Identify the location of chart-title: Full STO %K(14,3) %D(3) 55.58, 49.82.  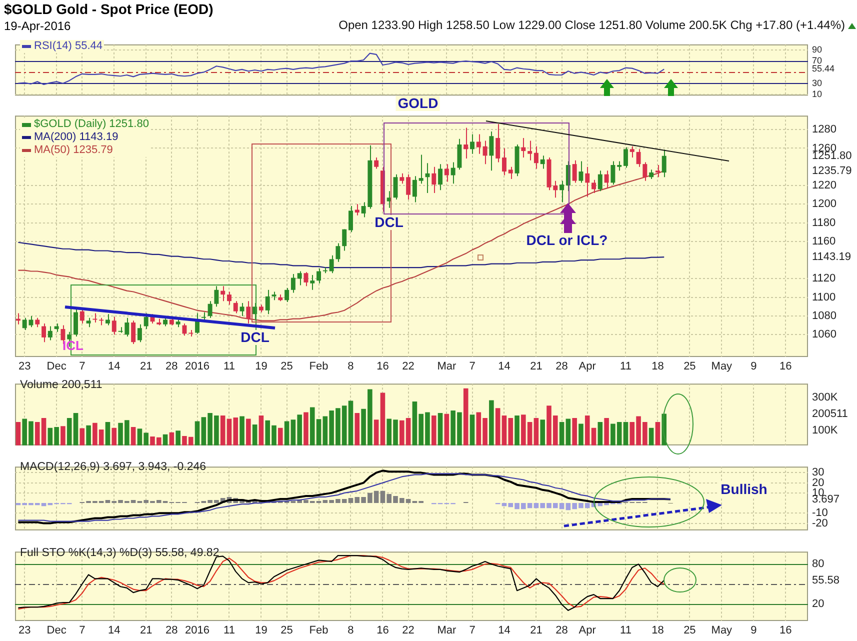
(120, 553).